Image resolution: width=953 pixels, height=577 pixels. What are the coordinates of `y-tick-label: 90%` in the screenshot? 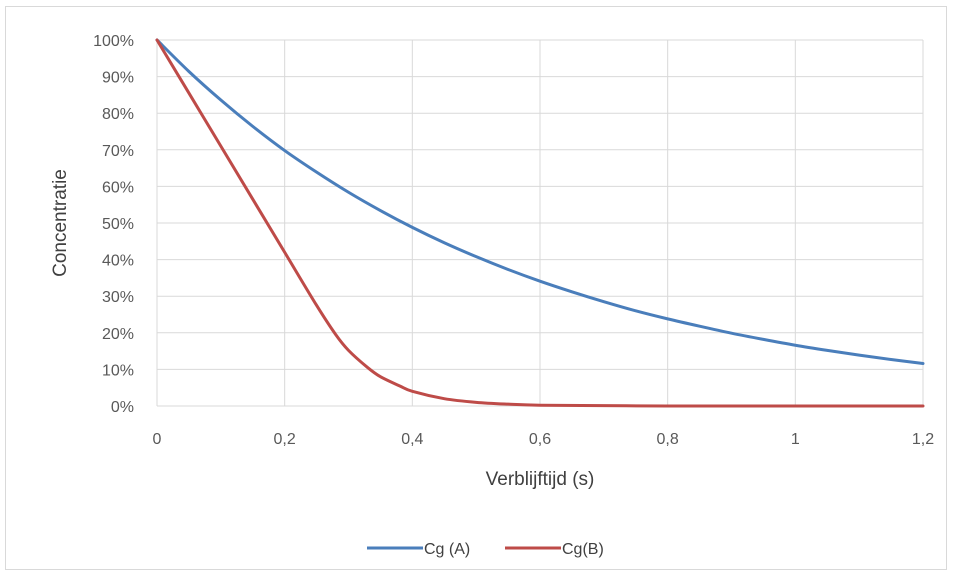 It's located at (118, 78).